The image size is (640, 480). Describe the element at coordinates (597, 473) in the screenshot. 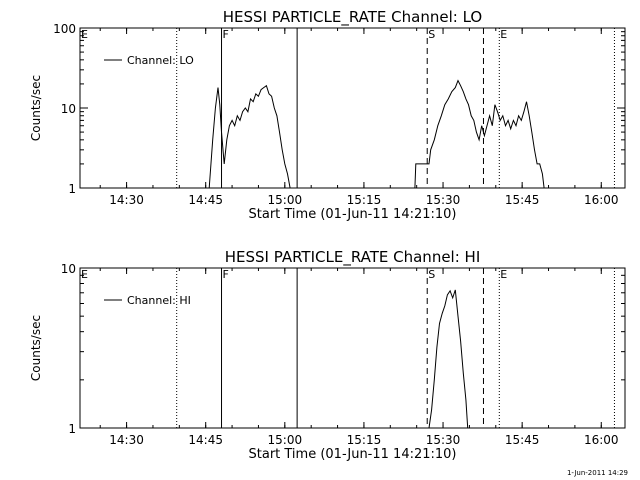

I see `footer-timestamp: 1-Jun-2011 14:29` at that location.